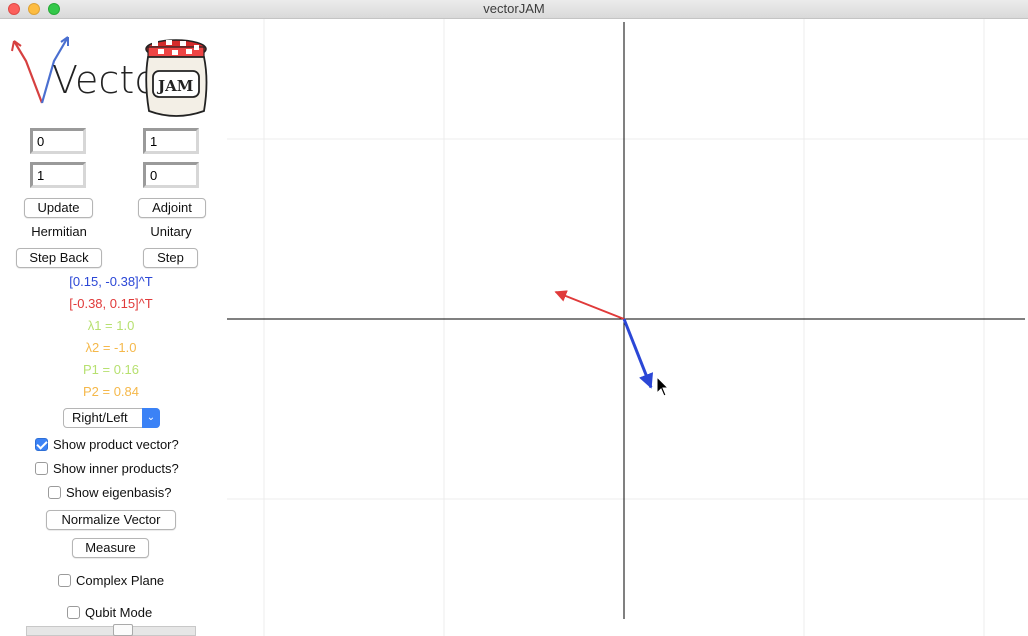 The width and height of the screenshot is (1028, 636). What do you see at coordinates (59, 231) in the screenshot?
I see `hermitian-label: Hermitian` at bounding box center [59, 231].